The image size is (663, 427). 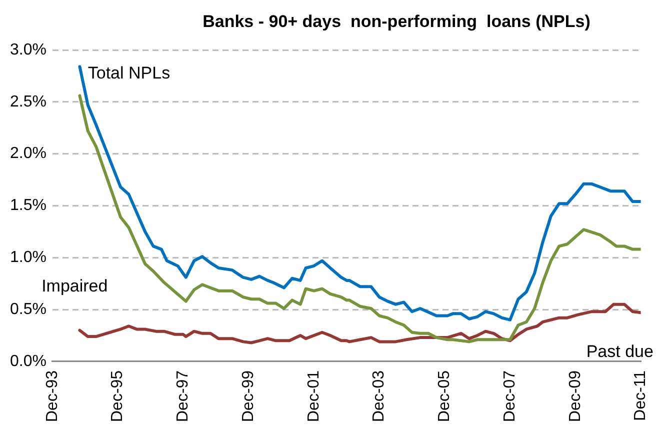 I want to click on y-tick-label: 2.0%, so click(x=28, y=153).